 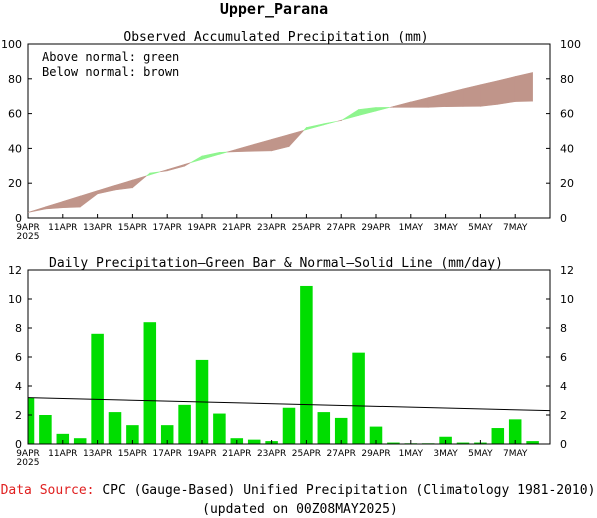 What do you see at coordinates (567, 183) in the screenshot?
I see `y-tick-label-right: 20` at bounding box center [567, 183].